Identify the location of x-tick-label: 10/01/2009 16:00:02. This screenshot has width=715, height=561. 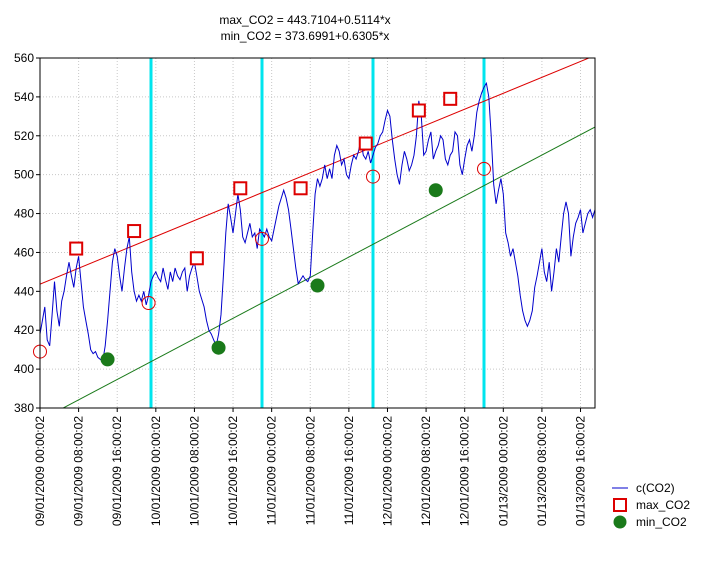
(233, 471).